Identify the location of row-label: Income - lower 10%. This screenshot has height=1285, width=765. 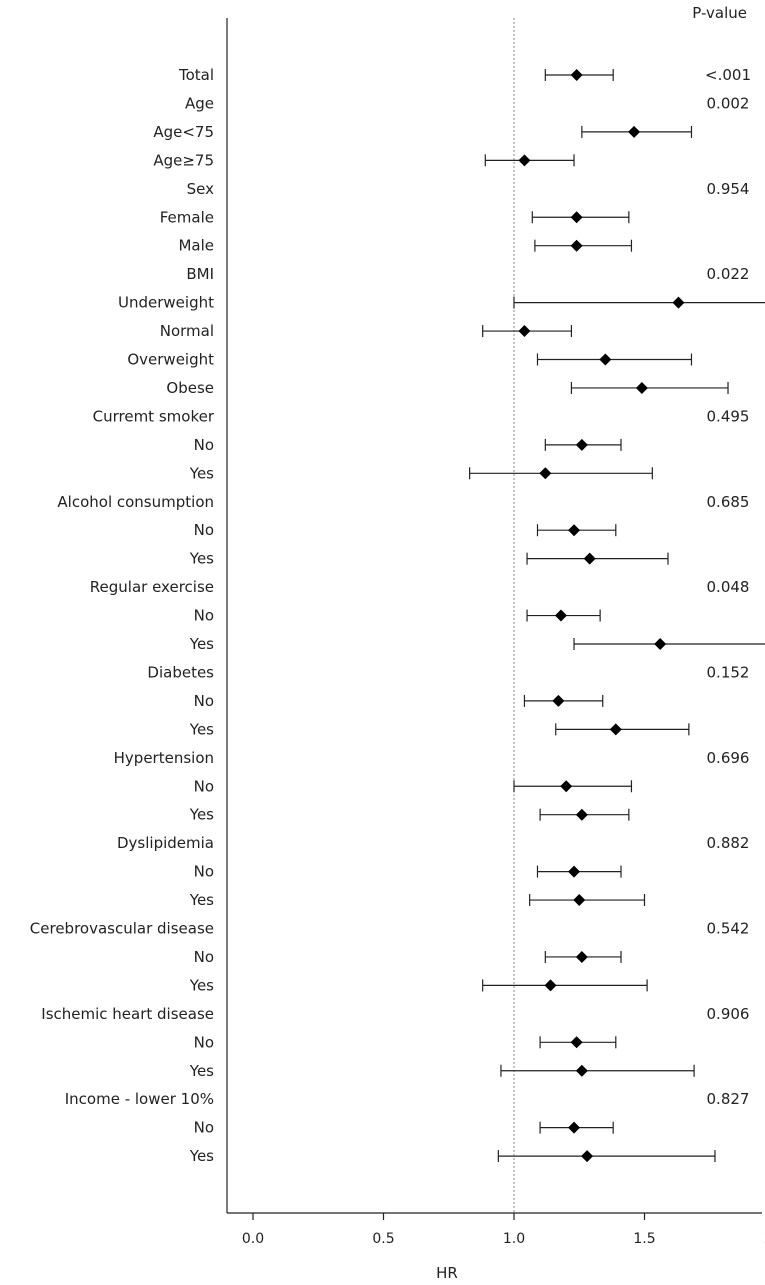
(139, 1099).